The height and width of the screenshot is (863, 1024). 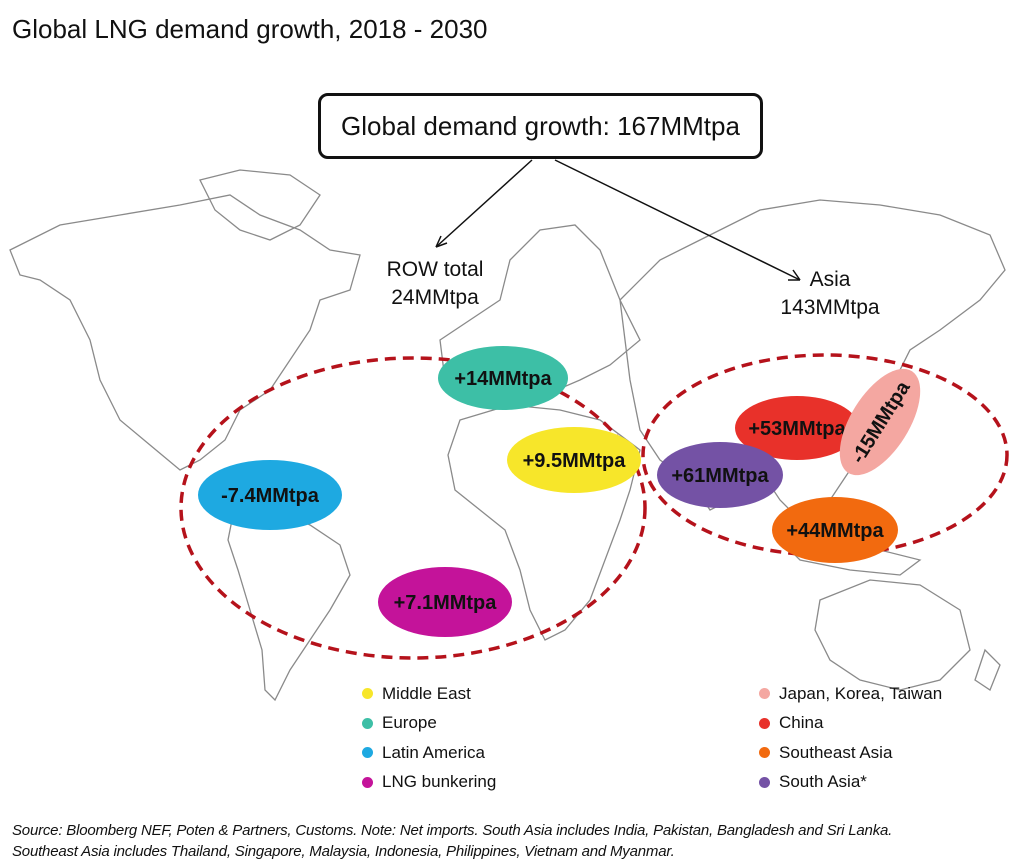 I want to click on legend-item: Japan, Korea, Taiwan, so click(x=850, y=694).